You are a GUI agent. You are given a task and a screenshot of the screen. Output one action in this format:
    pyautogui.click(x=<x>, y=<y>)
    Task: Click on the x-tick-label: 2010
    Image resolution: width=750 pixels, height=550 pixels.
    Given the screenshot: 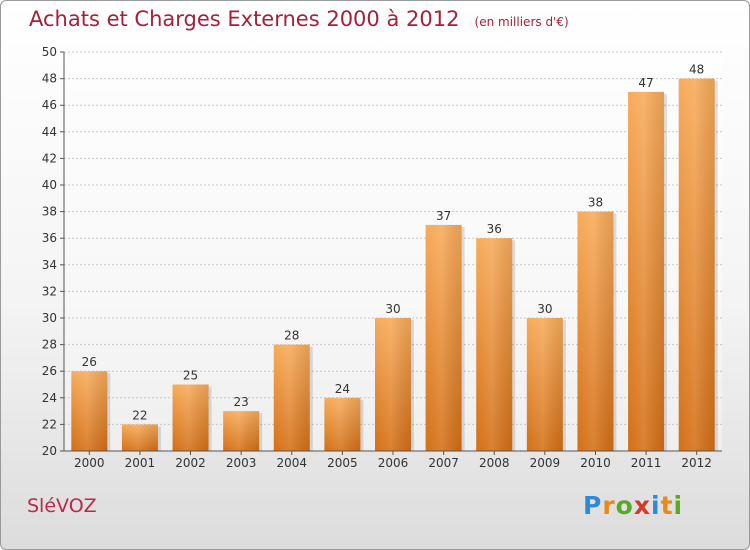 What is the action you would take?
    pyautogui.click(x=595, y=463)
    